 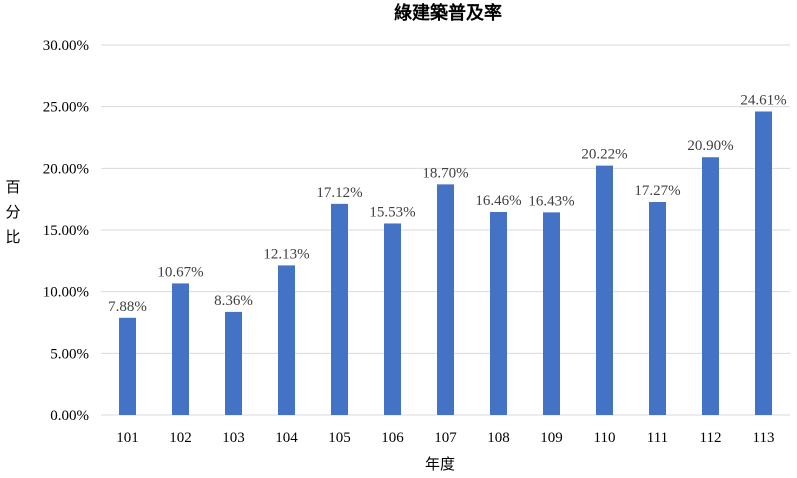 What do you see at coordinates (448, 13) in the screenshot?
I see `chart-title: 綠建築普及率` at bounding box center [448, 13].